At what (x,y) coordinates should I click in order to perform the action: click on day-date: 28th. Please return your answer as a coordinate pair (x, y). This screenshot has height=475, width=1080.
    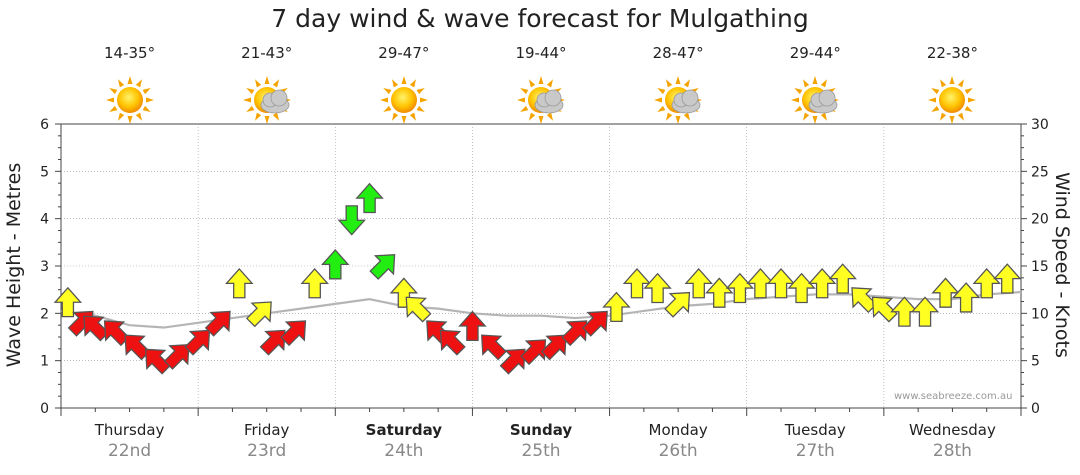
    Looking at the image, I should click on (952, 451).